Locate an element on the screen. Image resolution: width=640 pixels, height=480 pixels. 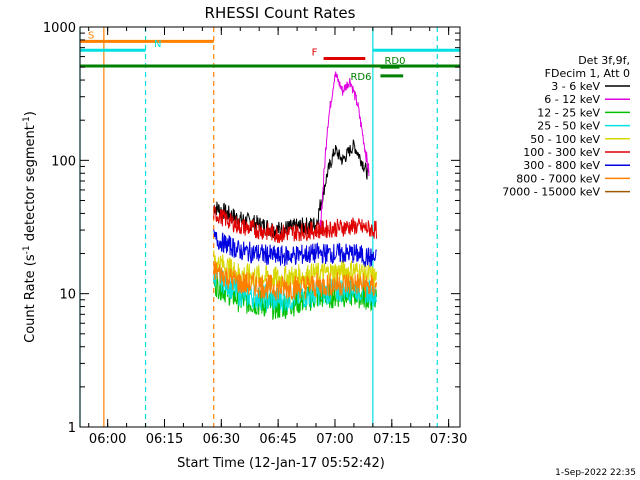
legend-label-2: 12 - 25 keV is located at coordinates (568, 112).